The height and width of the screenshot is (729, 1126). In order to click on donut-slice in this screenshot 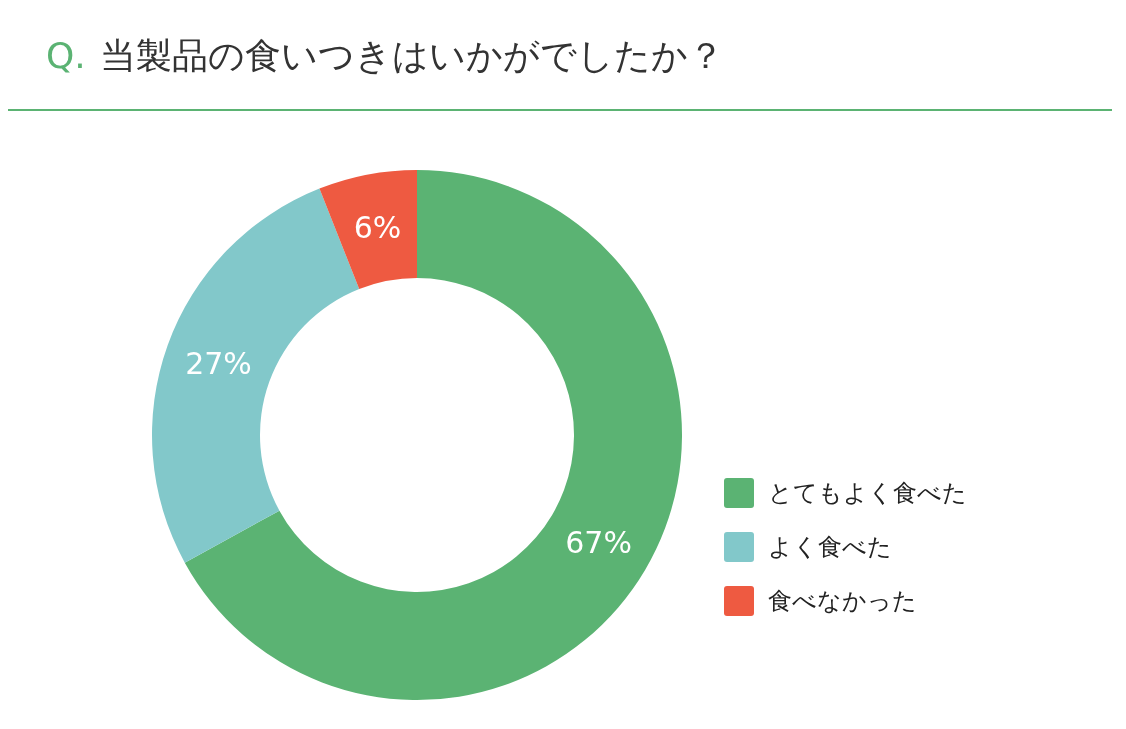, I will do `click(368, 230)`.